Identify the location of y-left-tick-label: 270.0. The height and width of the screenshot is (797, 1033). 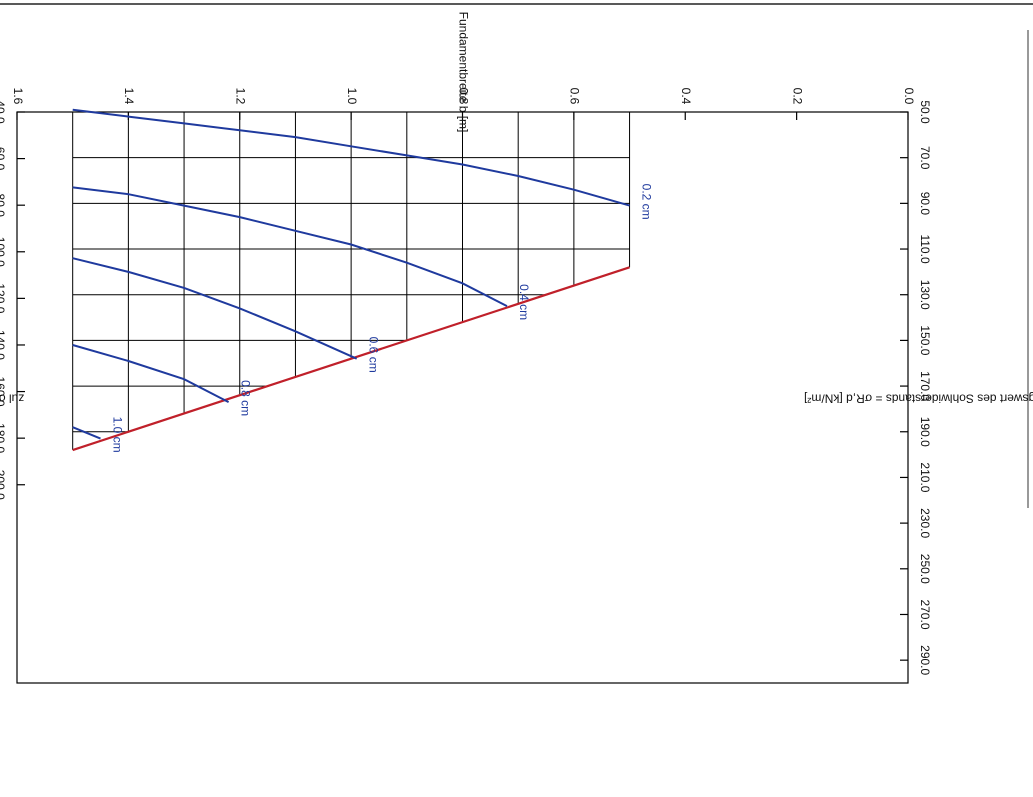
(925, 614).